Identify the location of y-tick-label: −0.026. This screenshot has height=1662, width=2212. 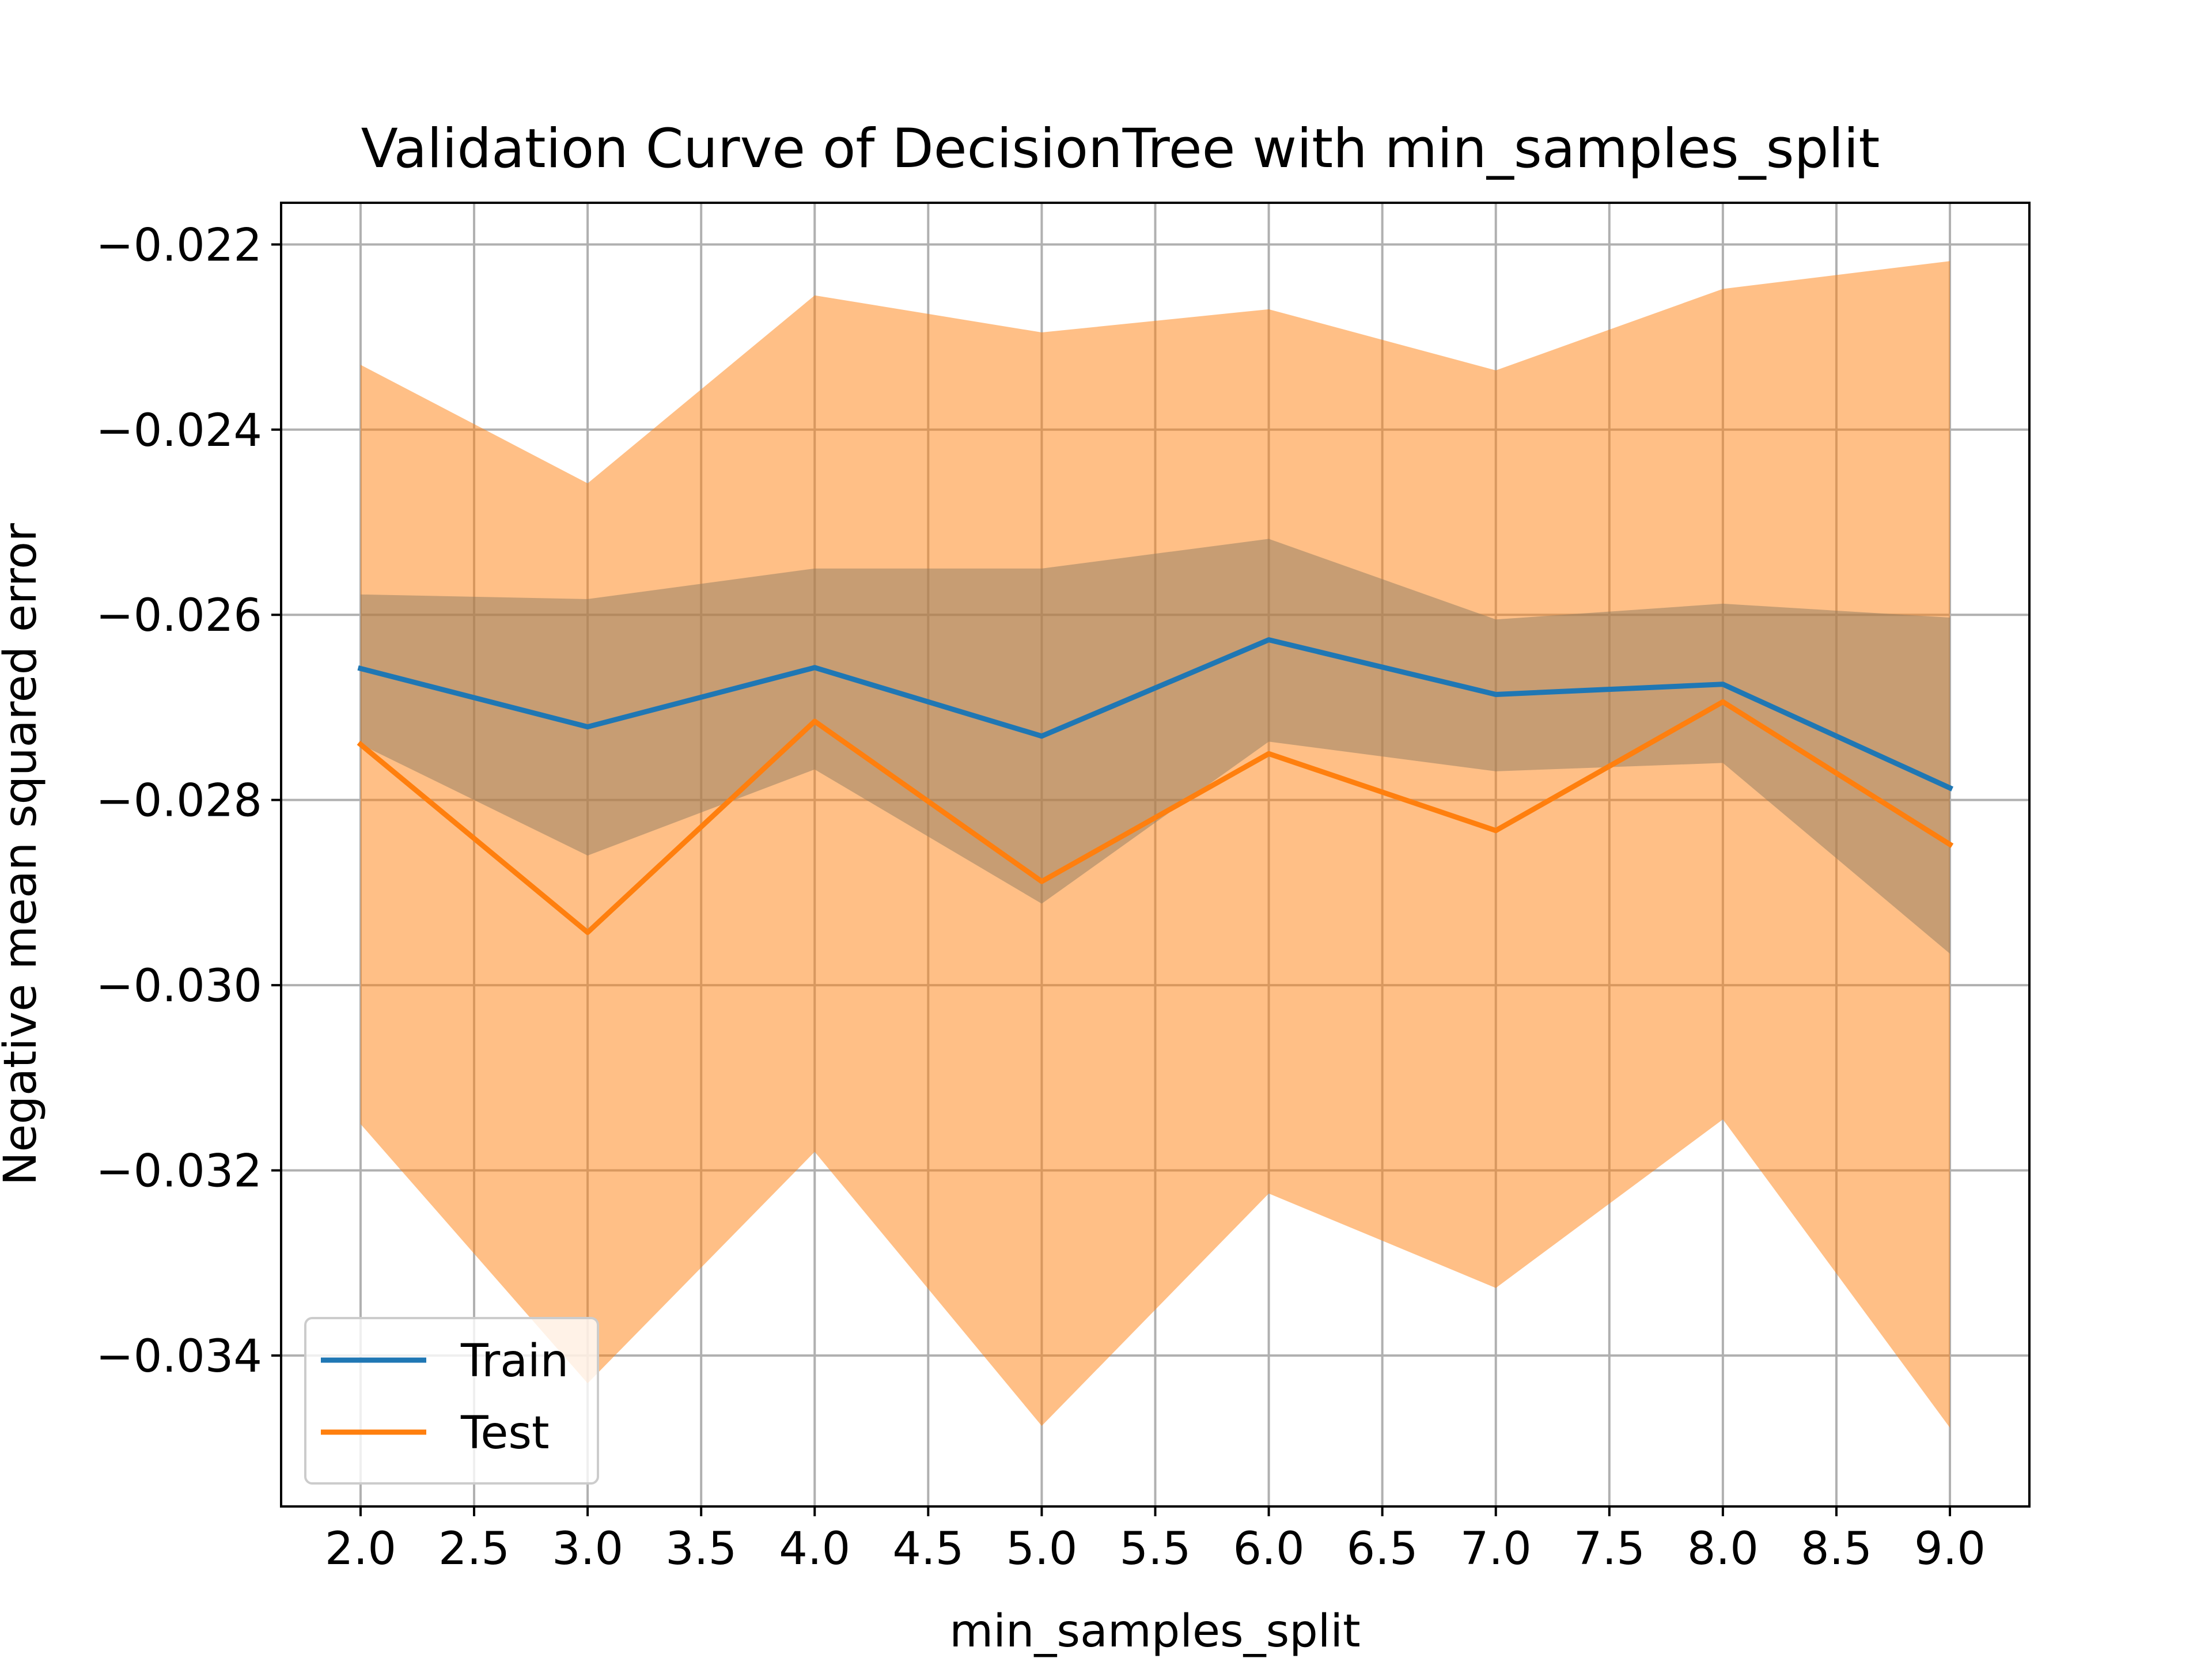
(179, 616).